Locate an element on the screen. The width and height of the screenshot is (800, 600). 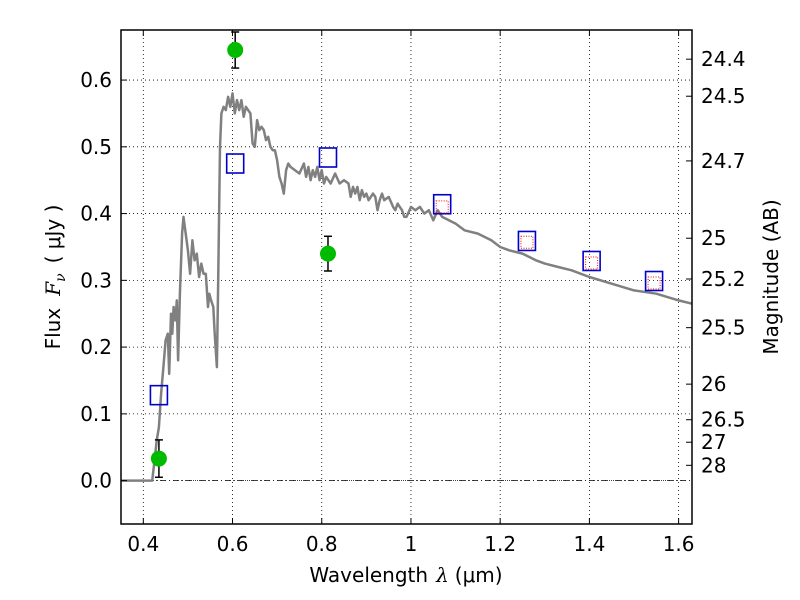
y-tick-label: 0.0 is located at coordinates (96, 481).